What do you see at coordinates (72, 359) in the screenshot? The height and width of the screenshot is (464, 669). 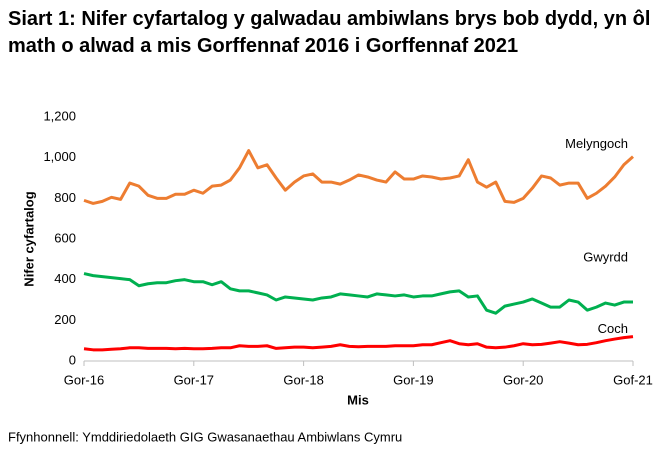 I see `y-tick-label: 0` at bounding box center [72, 359].